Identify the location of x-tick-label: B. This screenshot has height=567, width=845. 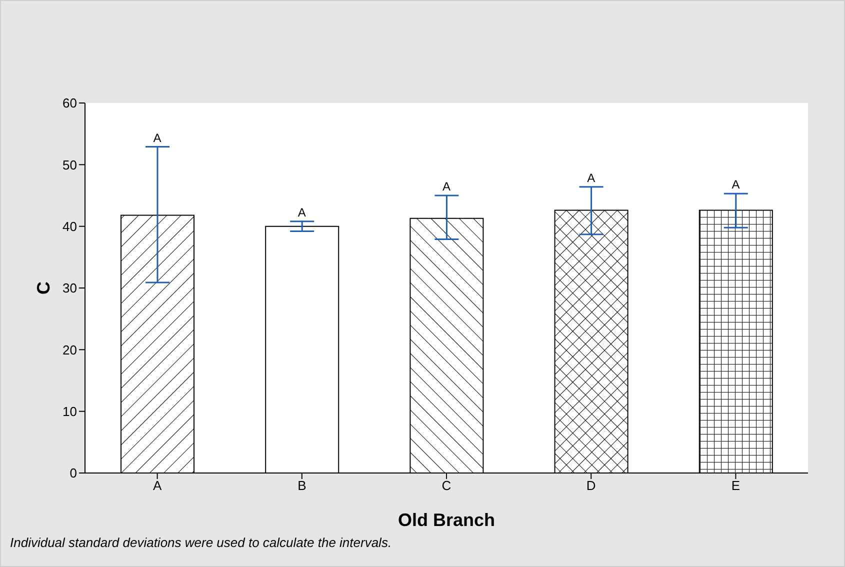
(302, 486).